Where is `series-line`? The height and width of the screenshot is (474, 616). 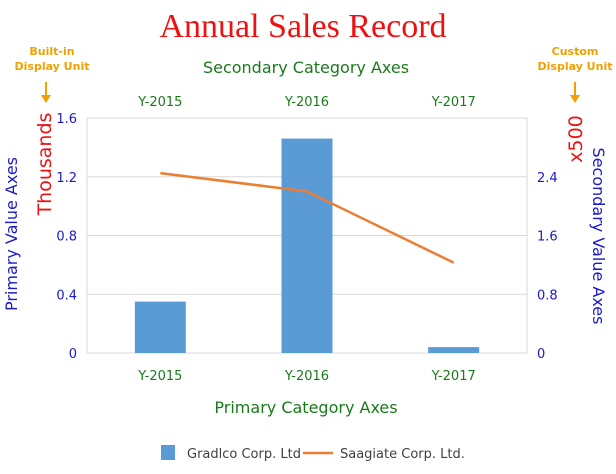 series-line is located at coordinates (307, 217).